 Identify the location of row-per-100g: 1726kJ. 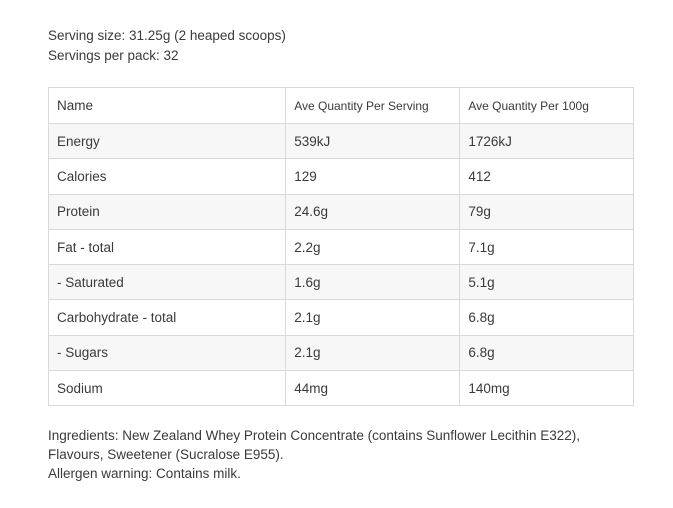
(546, 141).